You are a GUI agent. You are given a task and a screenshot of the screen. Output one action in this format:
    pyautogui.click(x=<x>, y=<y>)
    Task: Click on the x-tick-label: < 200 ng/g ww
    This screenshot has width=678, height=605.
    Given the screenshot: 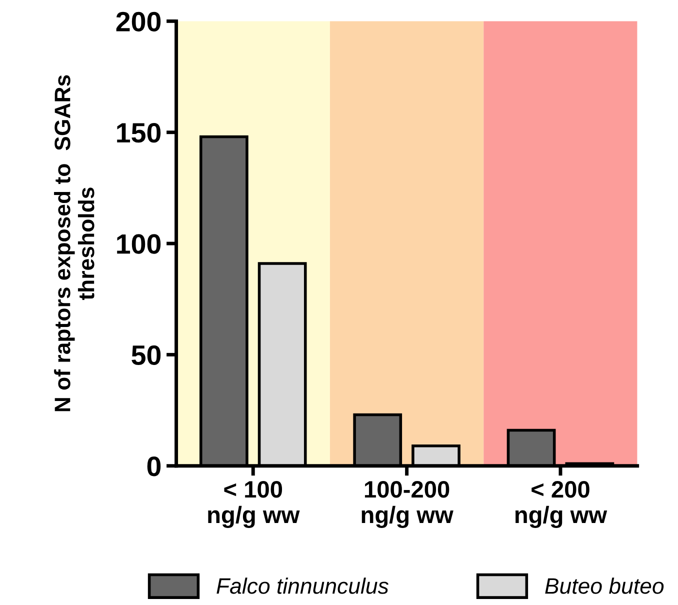 What is the action you would take?
    pyautogui.click(x=561, y=504)
    